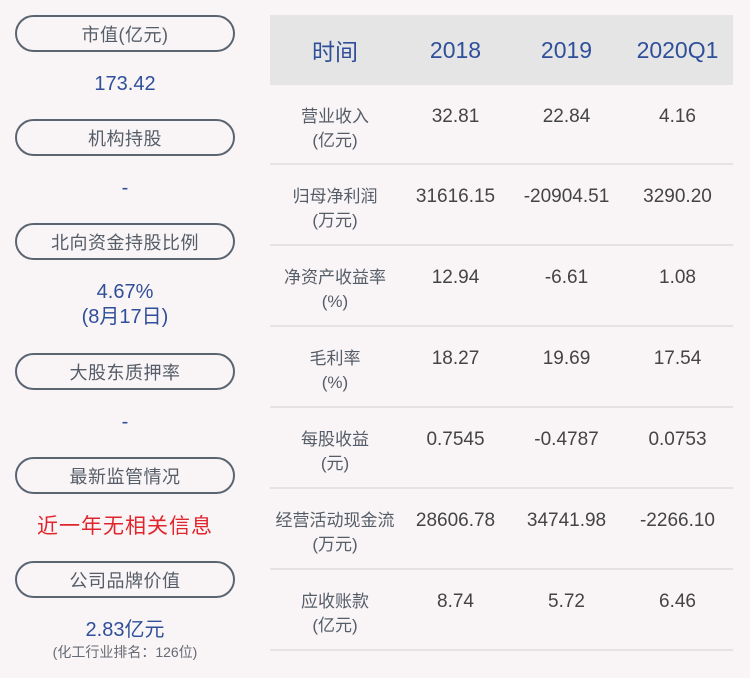 The height and width of the screenshot is (678, 750). Describe the element at coordinates (125, 579) in the screenshot. I see `brand-value-label: 公司品牌价值` at that location.